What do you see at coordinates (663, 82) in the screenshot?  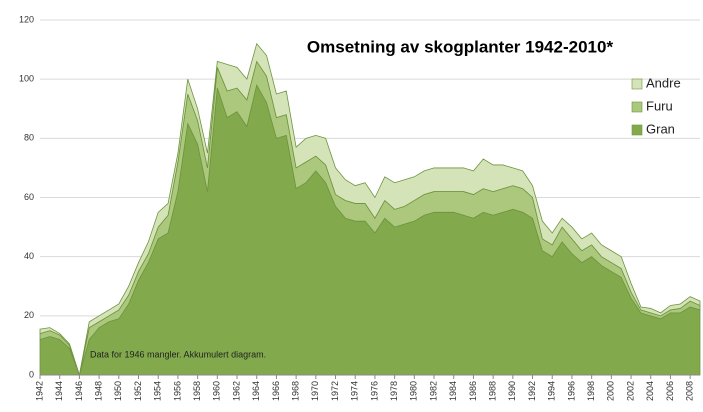 I see `legend-label: Andre` at bounding box center [663, 82].